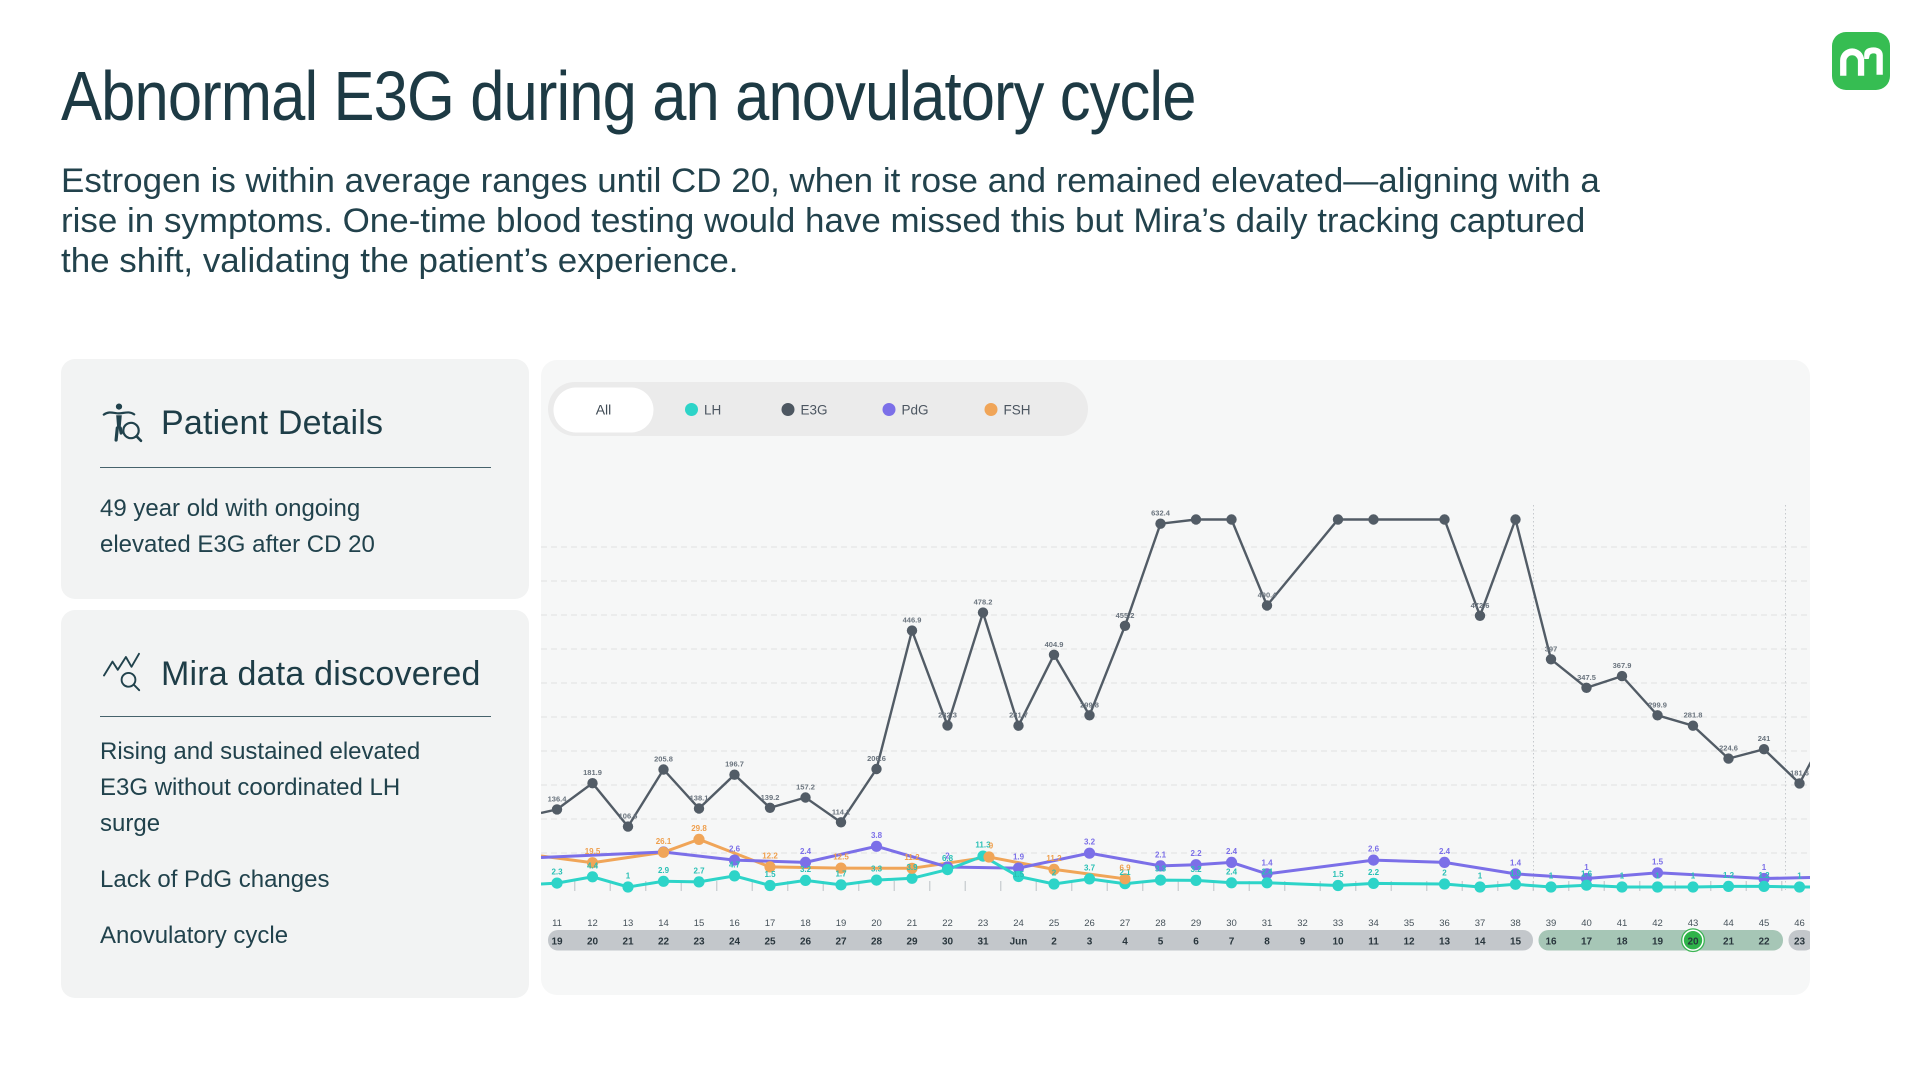  I want to click on svg-text: 15, so click(699, 923).